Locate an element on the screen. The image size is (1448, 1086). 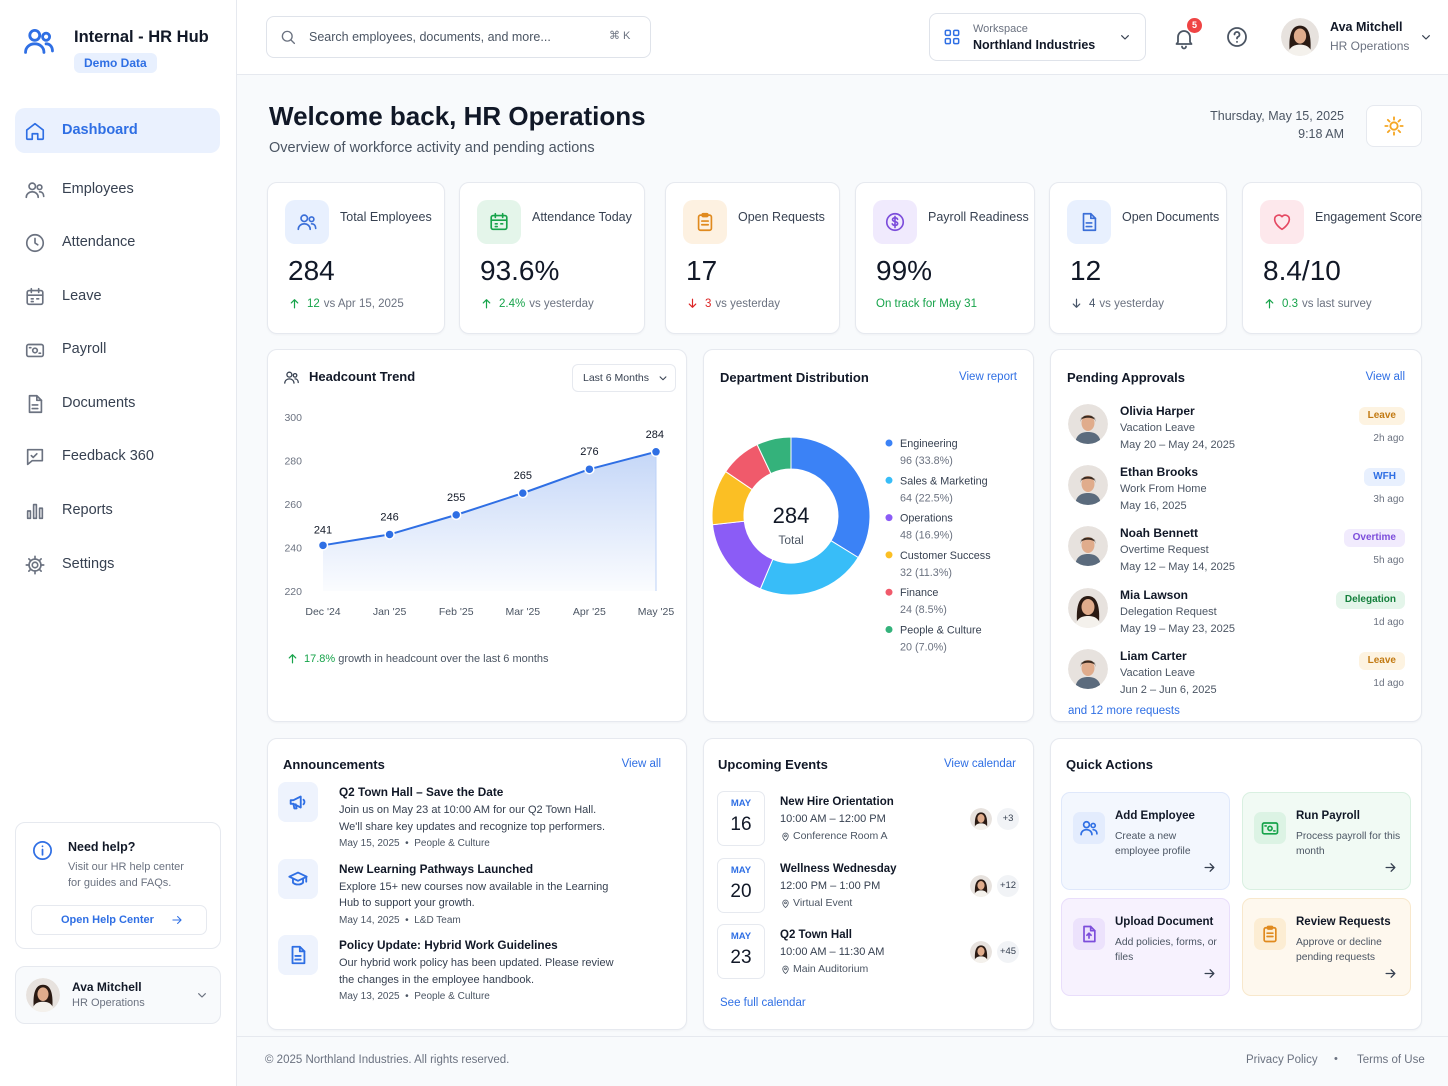
footer-link: Terms of Use is located at coordinates (1391, 1060).